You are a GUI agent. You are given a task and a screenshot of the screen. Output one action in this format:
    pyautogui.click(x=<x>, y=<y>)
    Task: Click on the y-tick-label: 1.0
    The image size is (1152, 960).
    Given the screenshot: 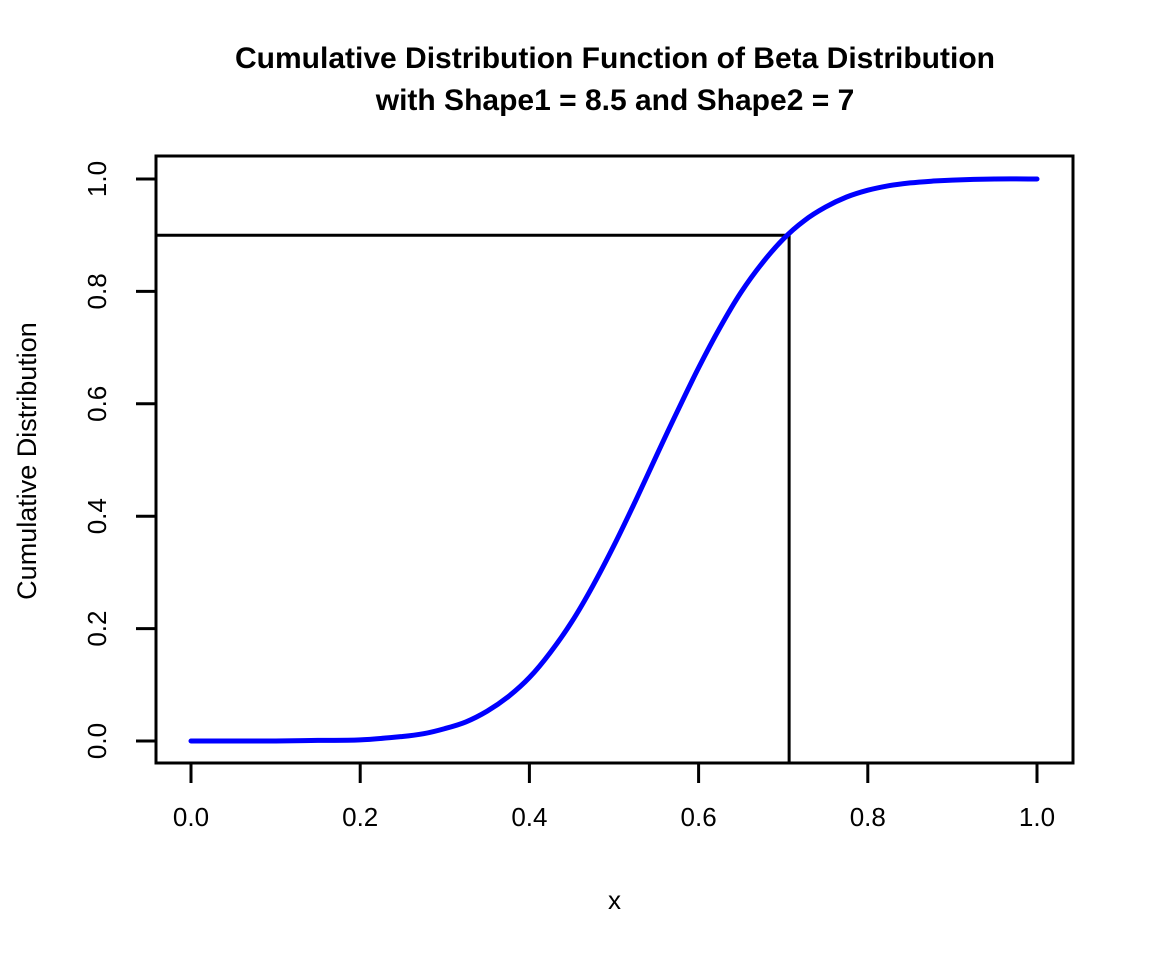 What is the action you would take?
    pyautogui.click(x=97, y=179)
    